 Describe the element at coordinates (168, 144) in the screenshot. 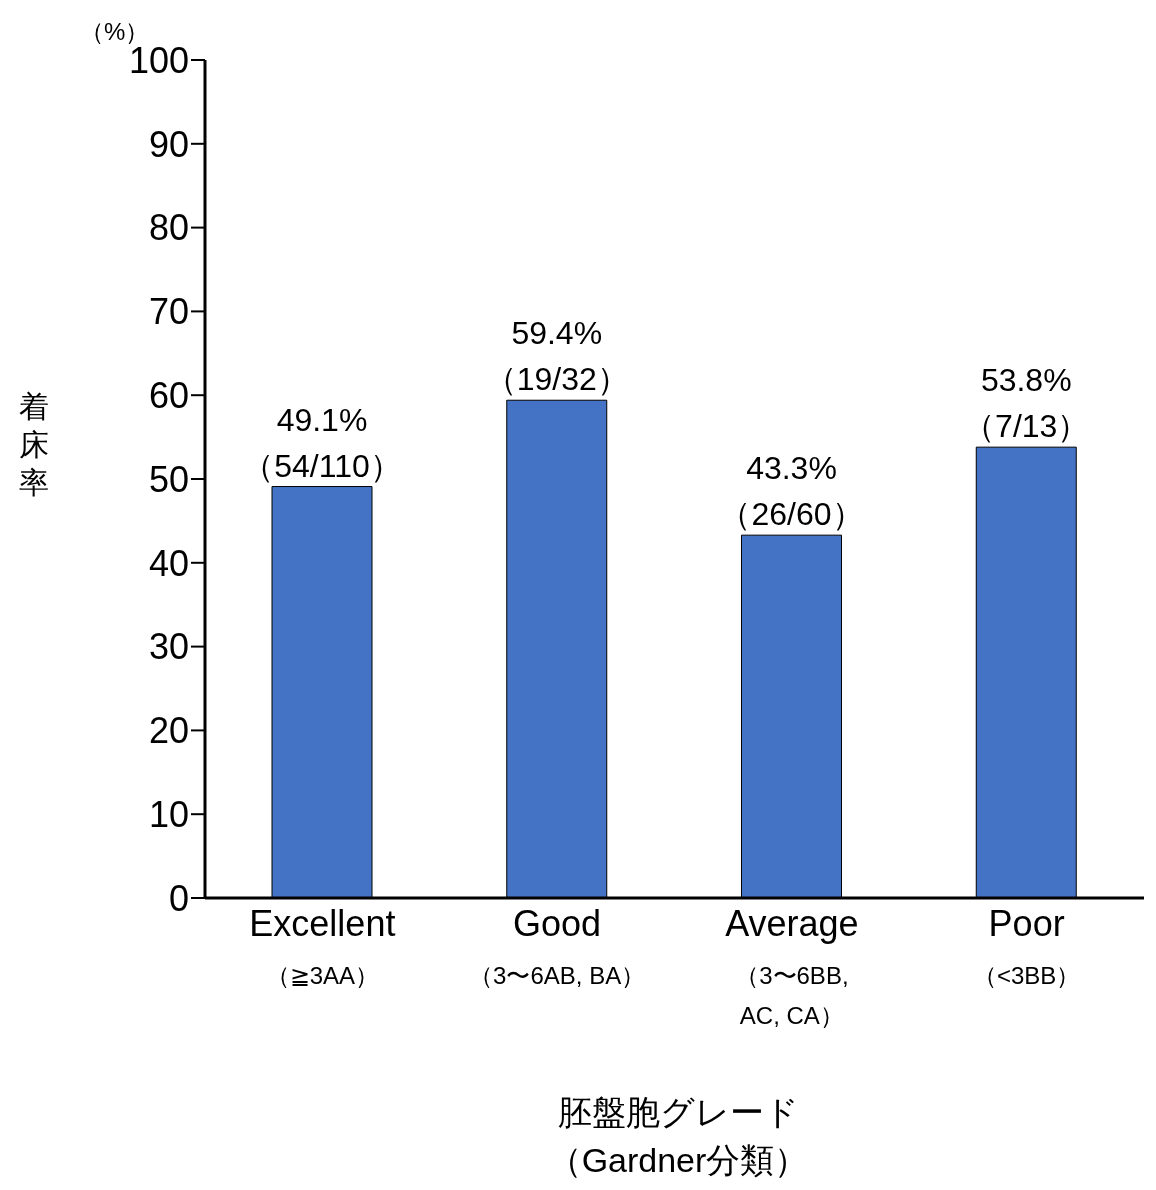

I see `y-tick-label: 90` at that location.